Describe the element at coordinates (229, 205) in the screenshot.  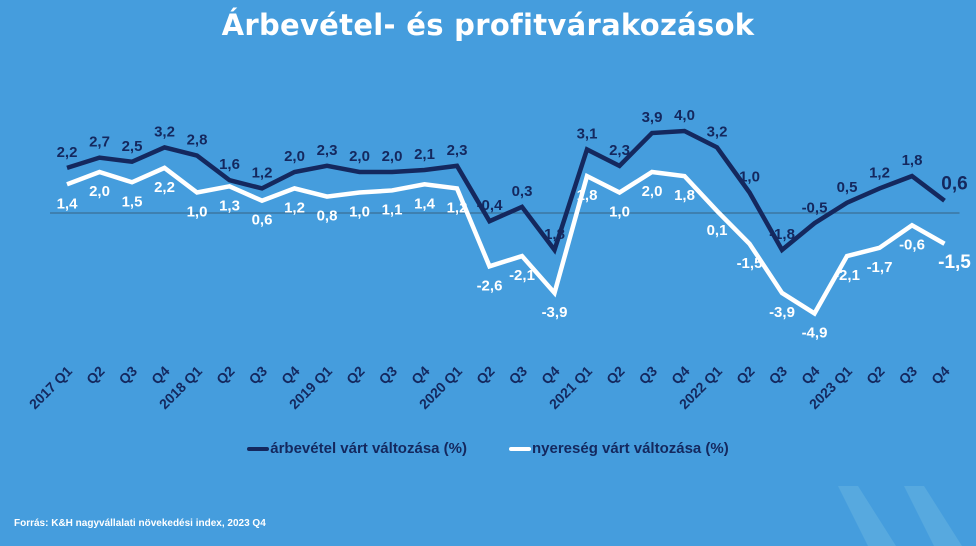
I see `data-label-profit: 1,3` at that location.